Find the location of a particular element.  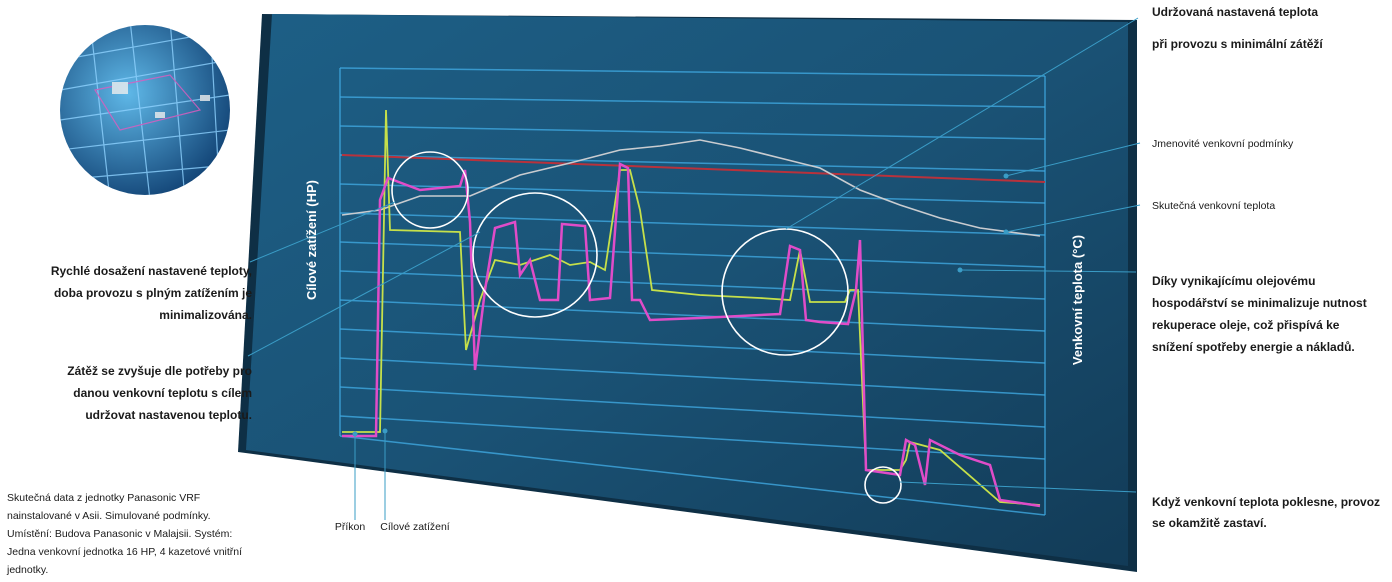

y-axis-label: Cílové zatížení (HP) is located at coordinates (311, 240).